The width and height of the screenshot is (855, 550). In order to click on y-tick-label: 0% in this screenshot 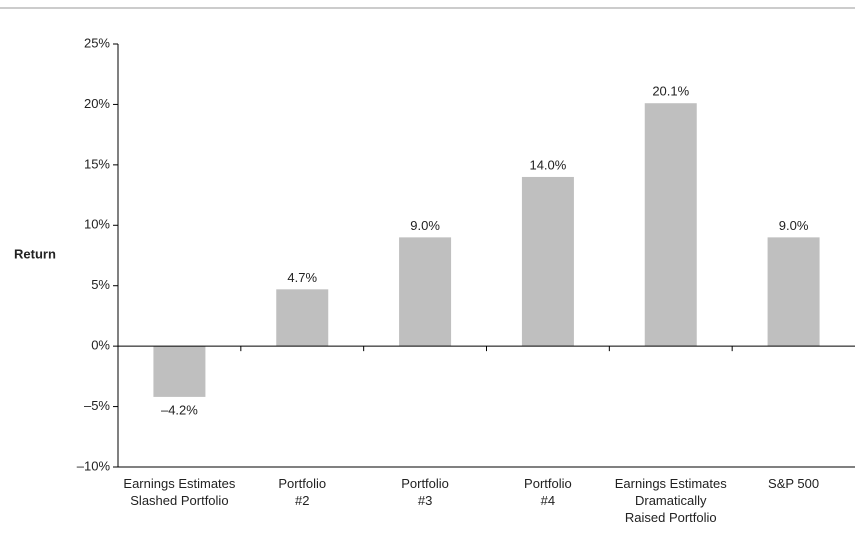, I will do `click(100, 345)`.